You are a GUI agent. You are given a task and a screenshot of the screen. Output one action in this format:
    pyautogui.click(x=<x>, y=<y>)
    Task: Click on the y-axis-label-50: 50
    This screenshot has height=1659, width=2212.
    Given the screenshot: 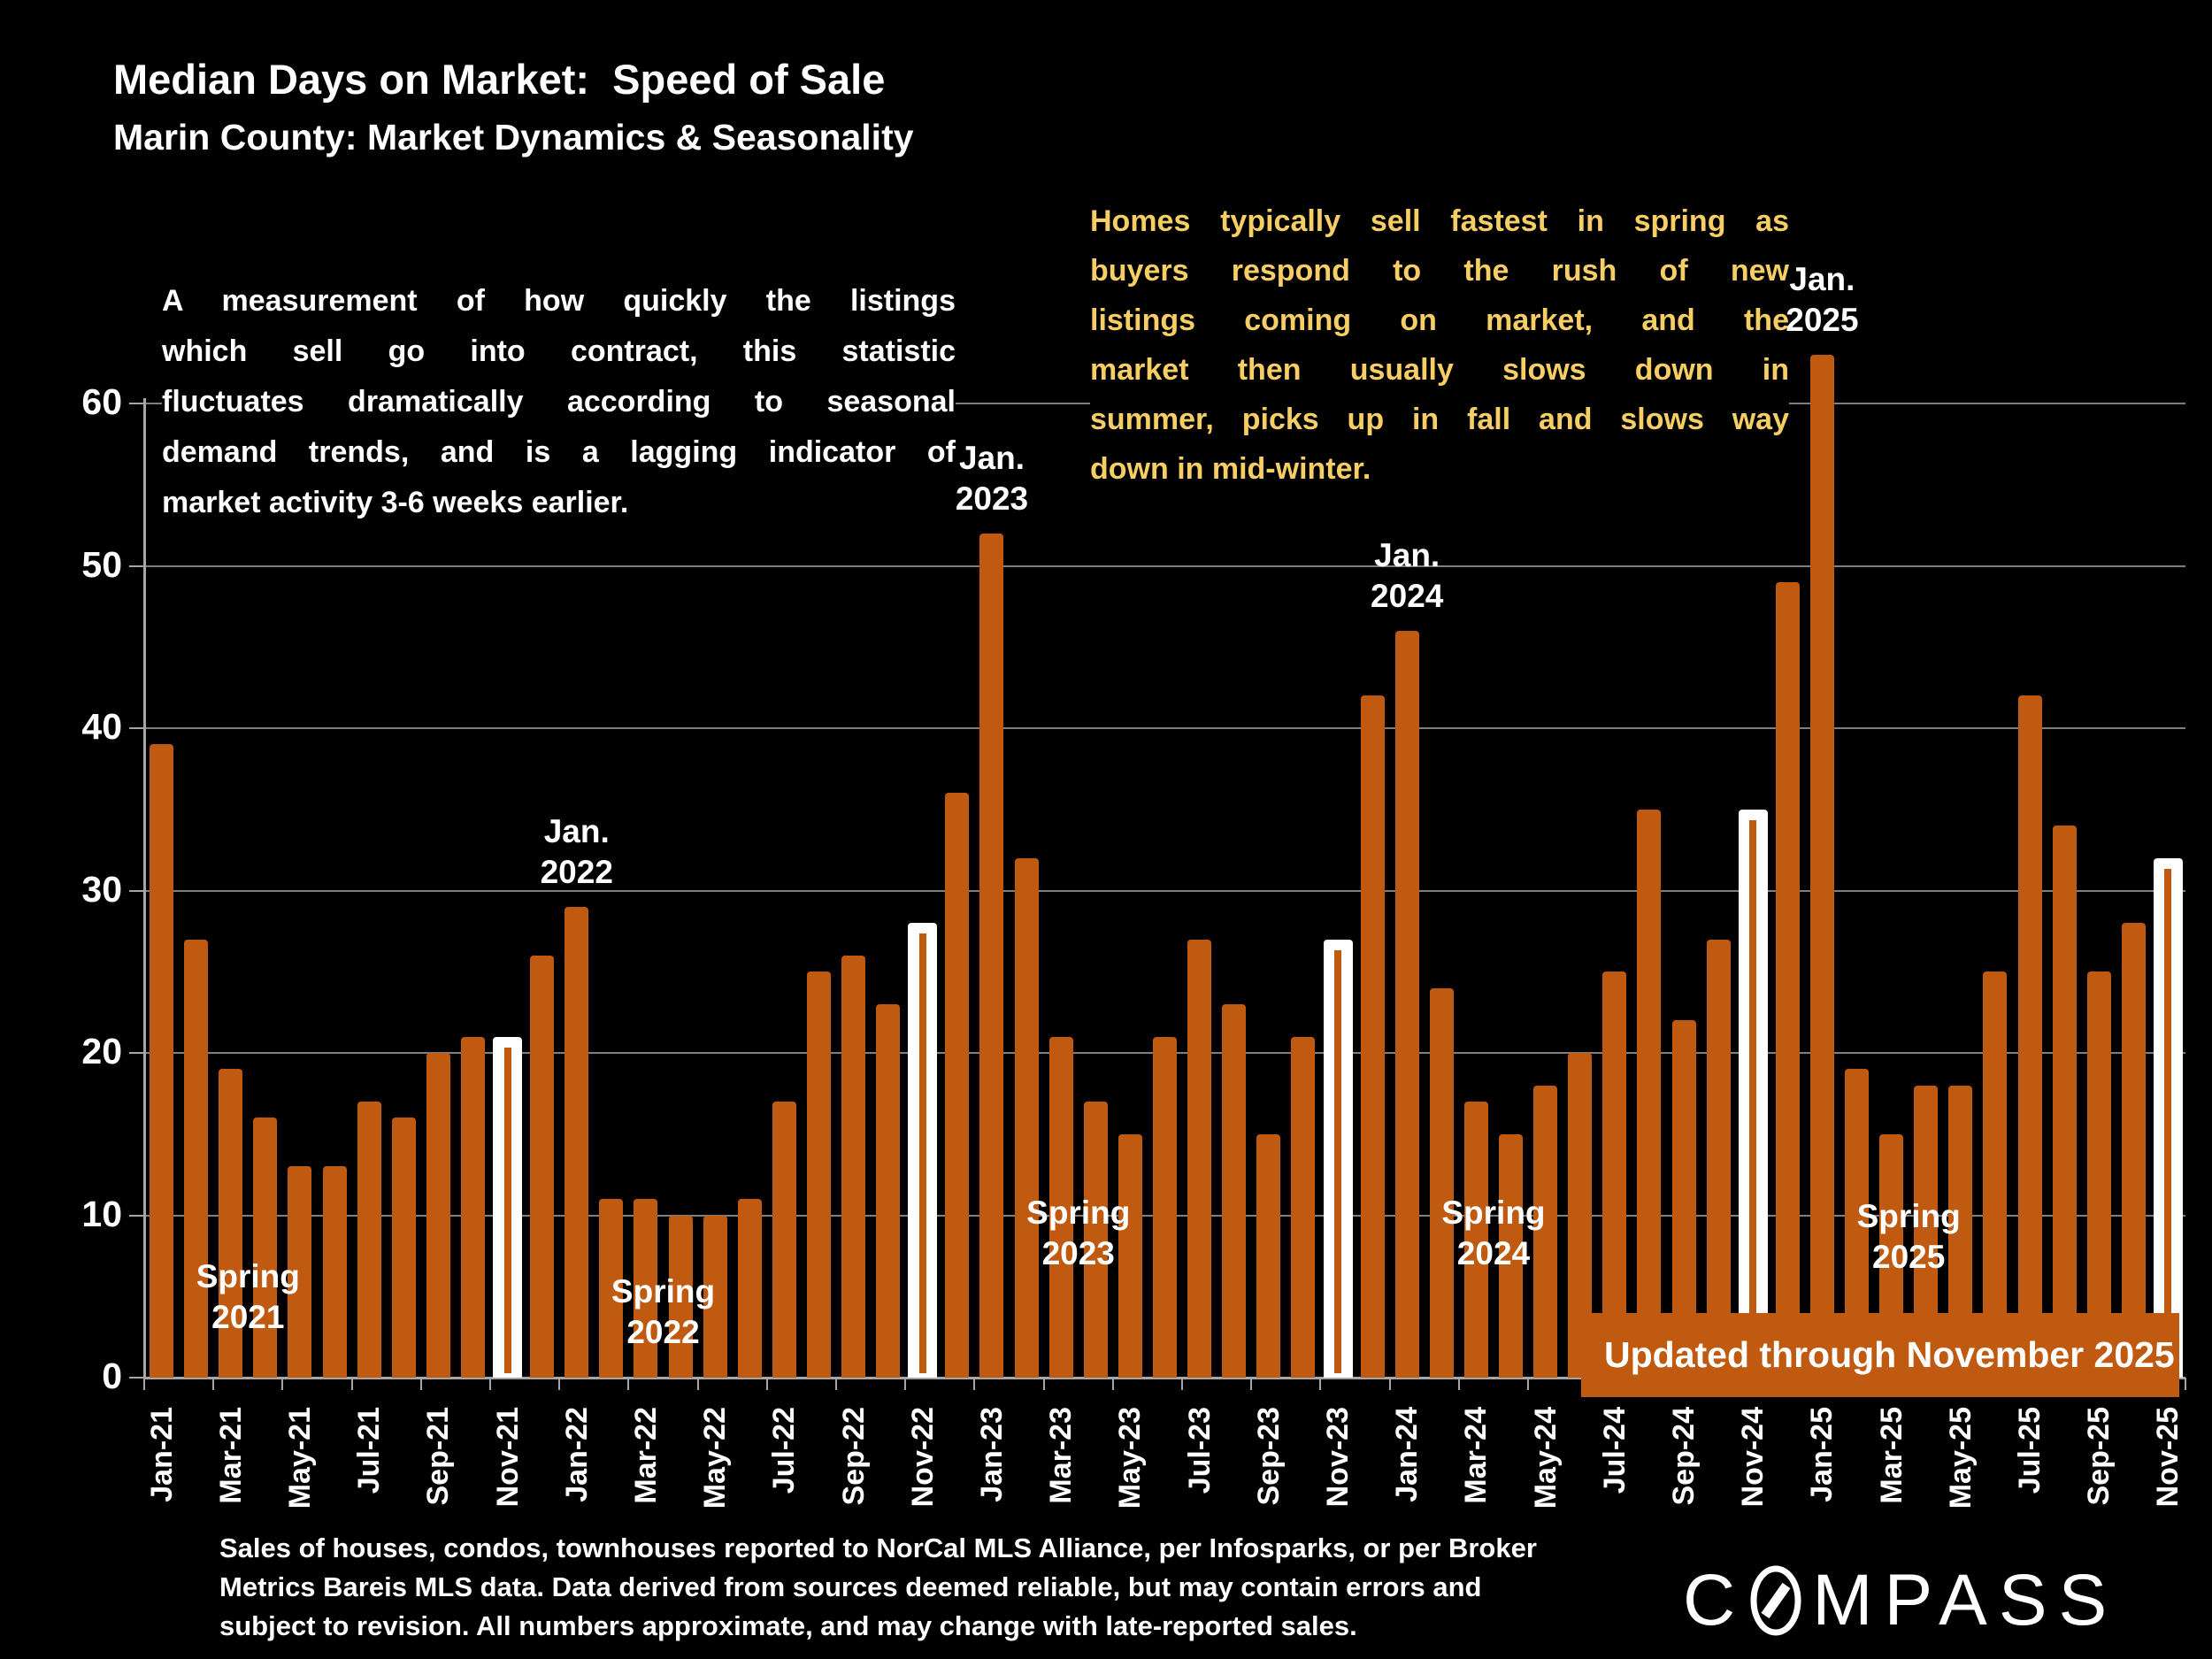 What is the action you would take?
    pyautogui.click(x=102, y=564)
    